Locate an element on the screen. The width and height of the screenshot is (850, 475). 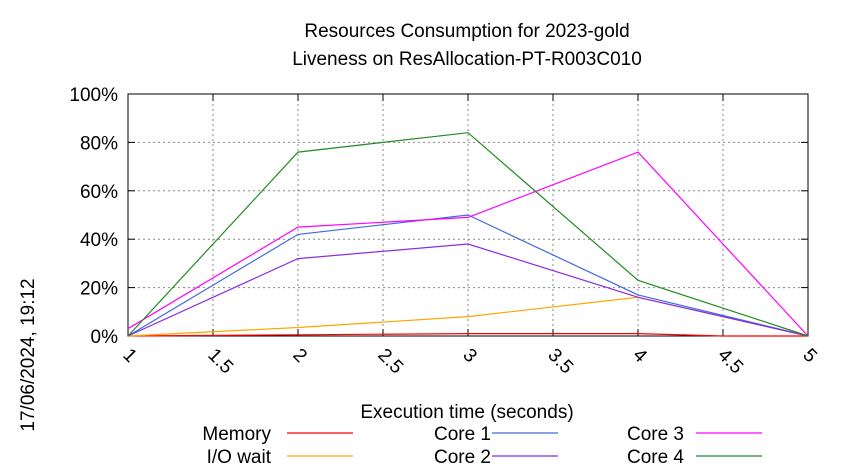
timestamp-label: 17/06/2024, 19:12 is located at coordinates (28, 354).